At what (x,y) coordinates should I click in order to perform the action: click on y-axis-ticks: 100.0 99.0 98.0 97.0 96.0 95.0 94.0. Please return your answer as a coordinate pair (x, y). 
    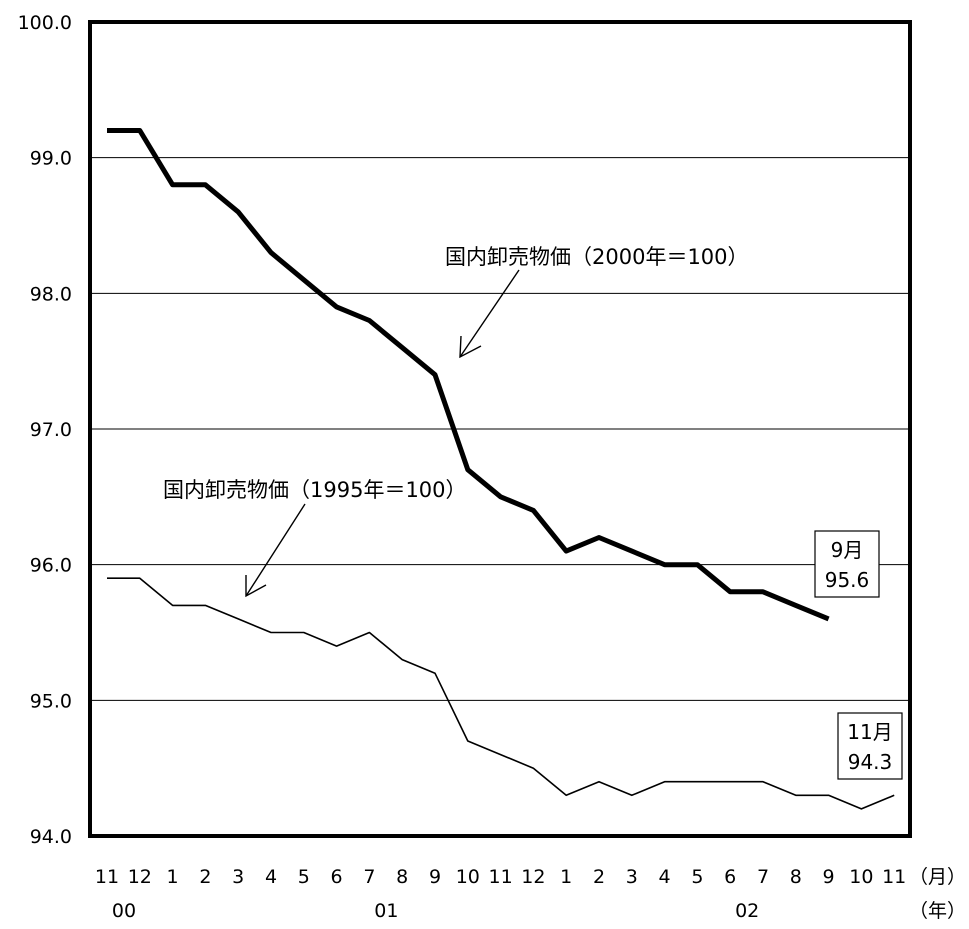
    Looking at the image, I should click on (45, 430).